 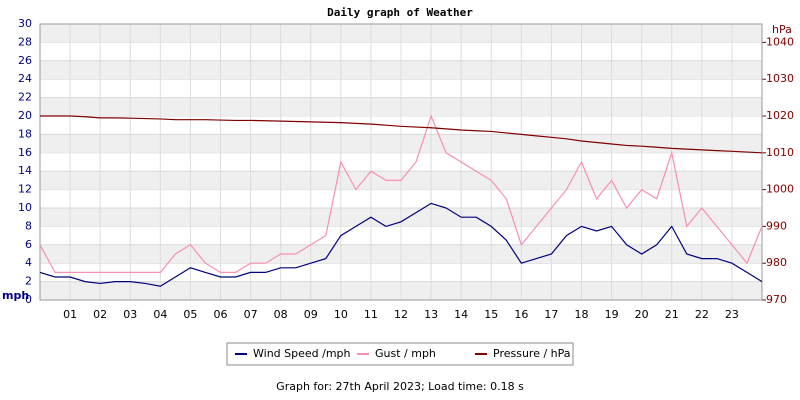 What do you see at coordinates (25, 189) in the screenshot?
I see `y-tick-label: 12` at bounding box center [25, 189].